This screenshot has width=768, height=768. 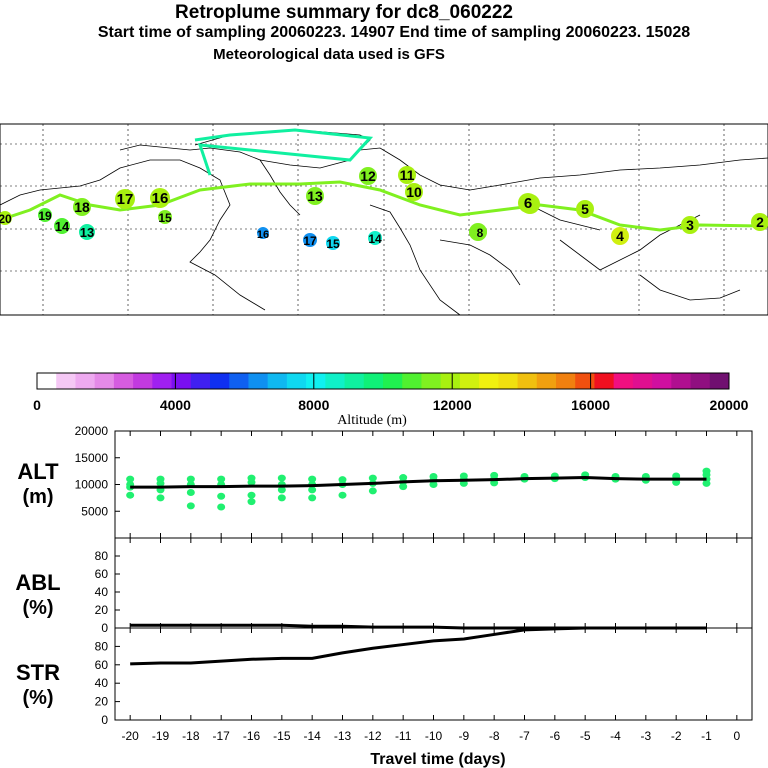 What do you see at coordinates (92, 485) in the screenshot?
I see `y-tick-label: 10000` at bounding box center [92, 485].